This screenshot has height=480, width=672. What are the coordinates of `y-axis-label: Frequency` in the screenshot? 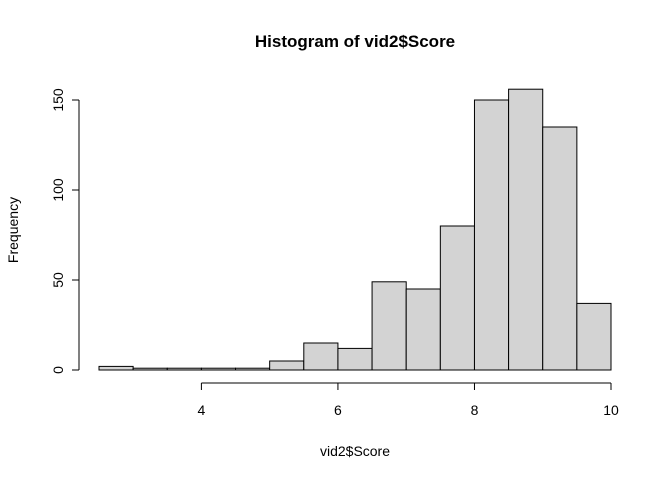 It's located at (13, 230).